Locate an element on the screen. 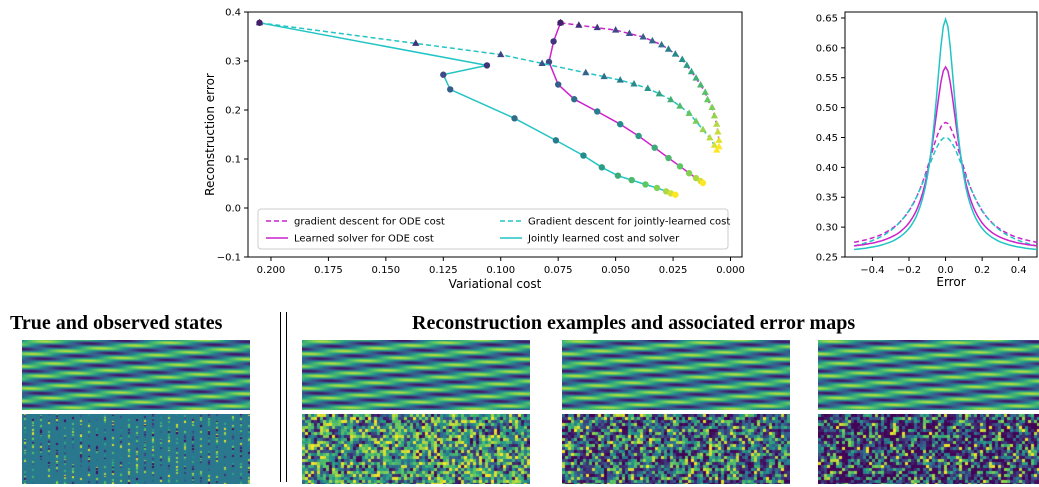 The width and height of the screenshot is (1039, 487). y-tick-label: 0.1 is located at coordinates (233, 160).